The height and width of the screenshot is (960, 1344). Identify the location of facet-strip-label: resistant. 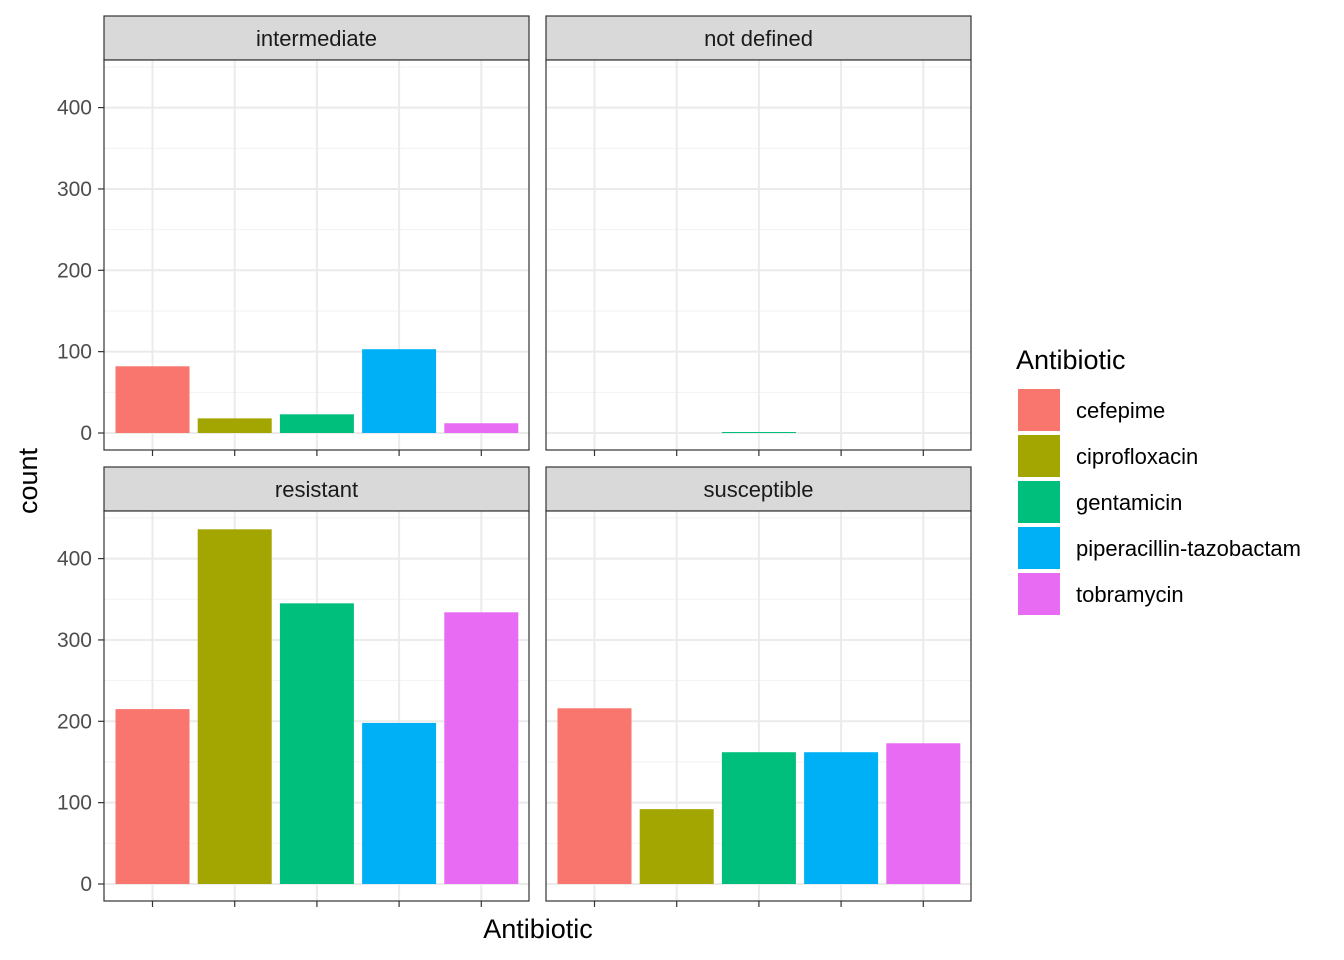
(316, 489).